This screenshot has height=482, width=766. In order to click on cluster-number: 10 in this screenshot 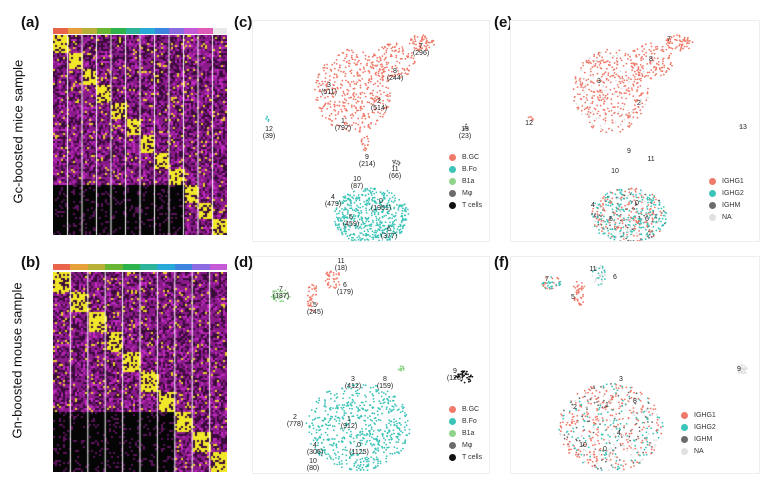, I will do `click(313, 461)`.